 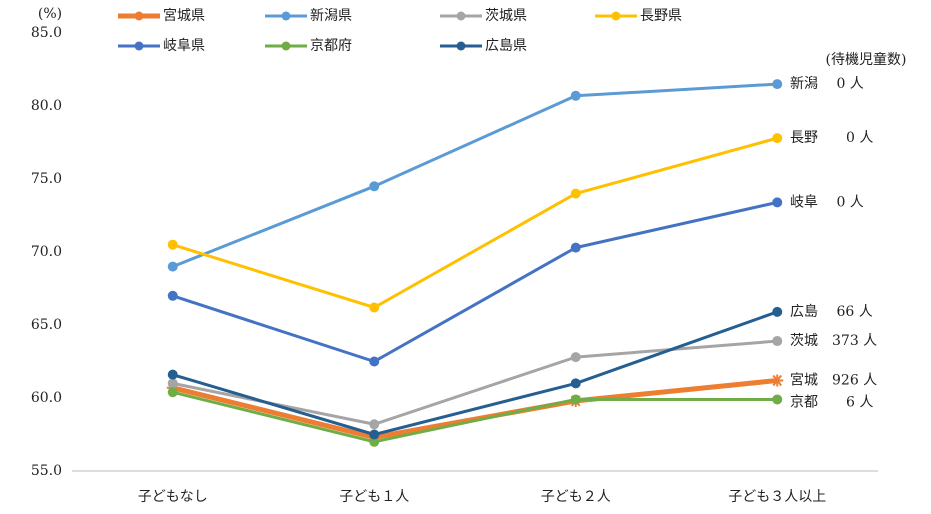 What do you see at coordinates (576, 497) in the screenshot?
I see `x-tick-label: 子ども２人` at bounding box center [576, 497].